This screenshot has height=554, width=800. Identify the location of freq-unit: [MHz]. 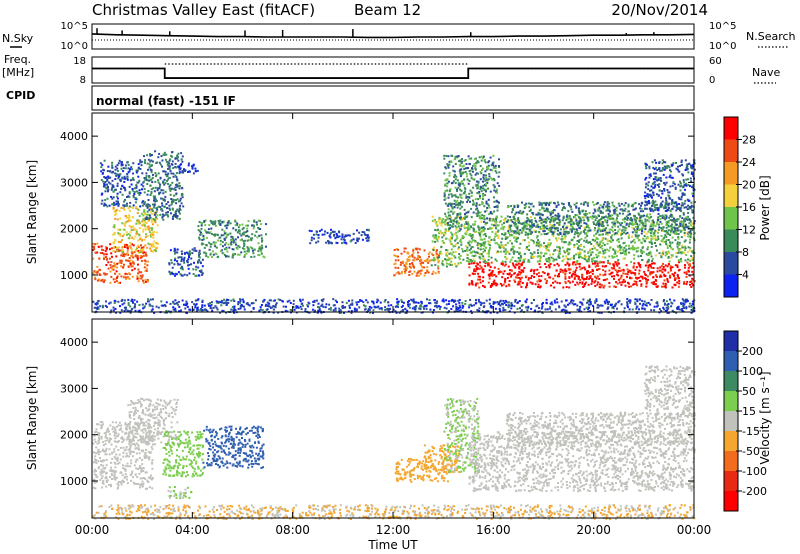
(18, 72).